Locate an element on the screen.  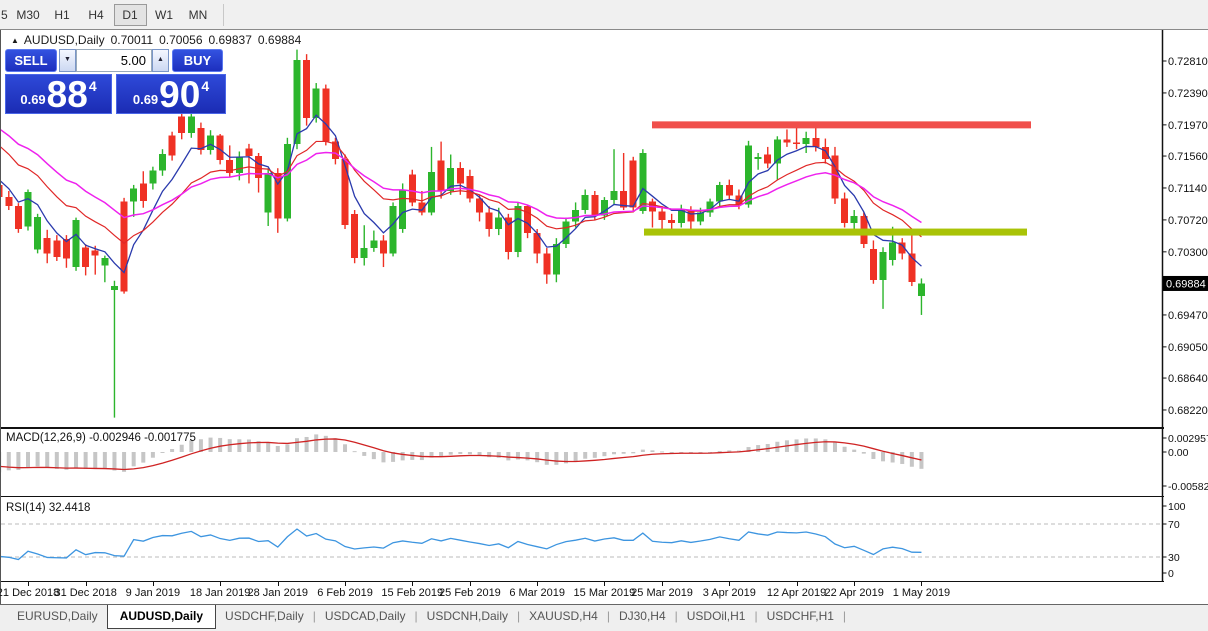
tab-usdcnh-daily: USDCNH,Daily is located at coordinates (467, 616).